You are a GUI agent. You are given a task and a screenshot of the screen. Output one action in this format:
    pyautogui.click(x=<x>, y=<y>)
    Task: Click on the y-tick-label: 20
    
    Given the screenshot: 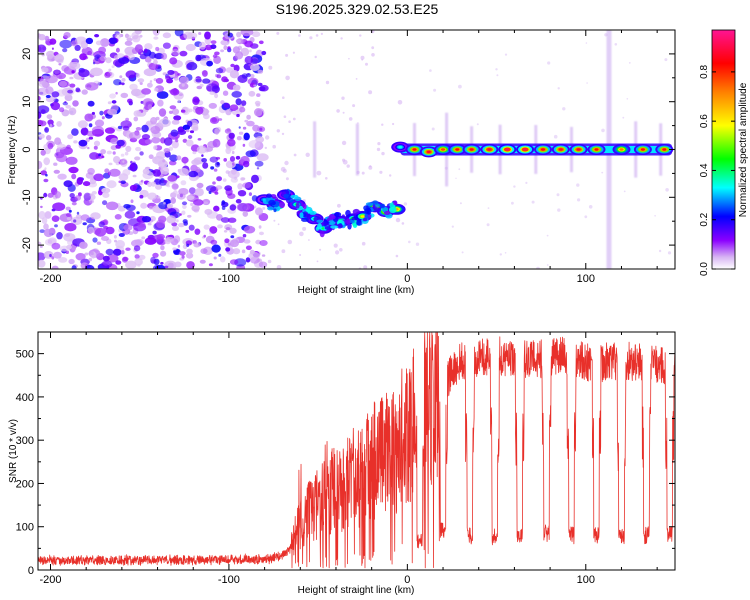 What is the action you would take?
    pyautogui.click(x=27, y=54)
    